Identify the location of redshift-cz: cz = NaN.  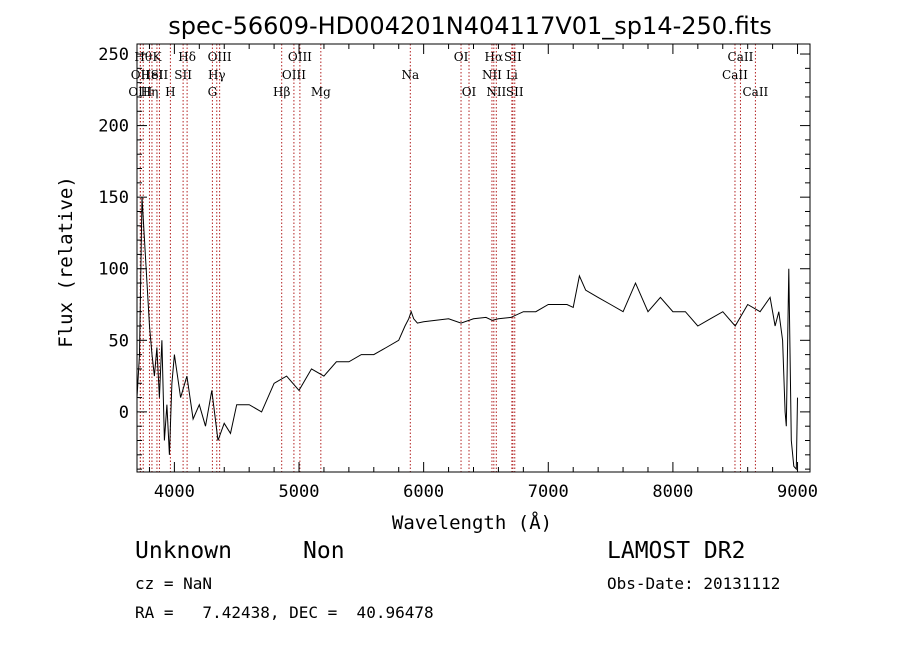
(174, 583).